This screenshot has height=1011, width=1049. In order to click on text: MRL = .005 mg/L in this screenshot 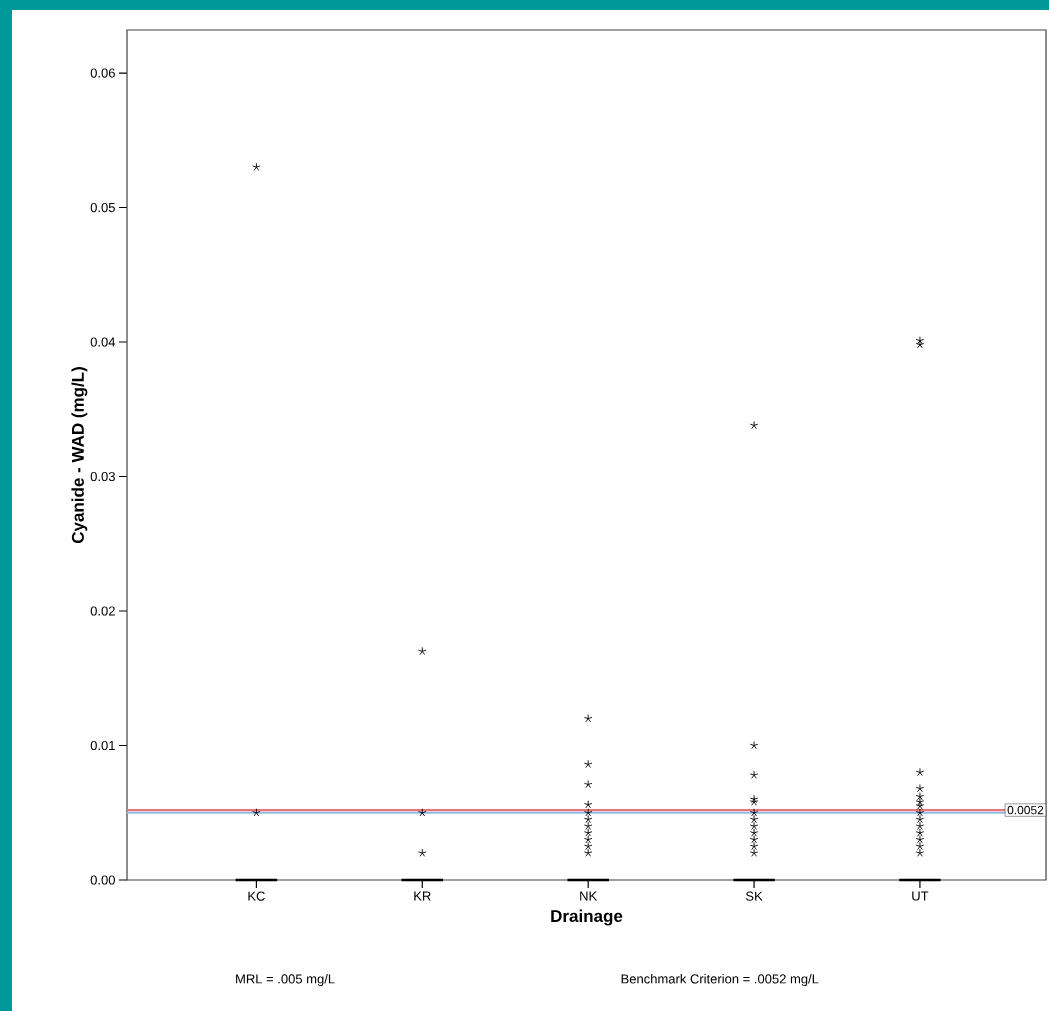, I will do `click(285, 980)`.